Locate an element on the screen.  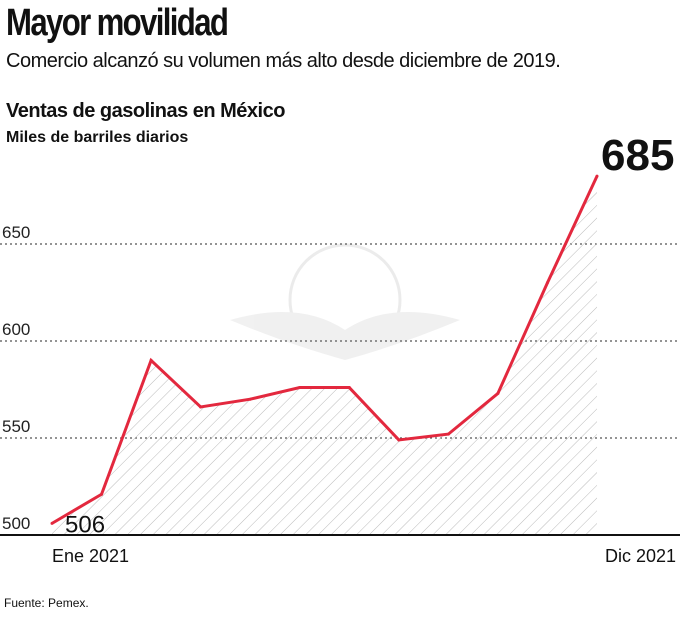
watermark-logo is located at coordinates (345, 301).